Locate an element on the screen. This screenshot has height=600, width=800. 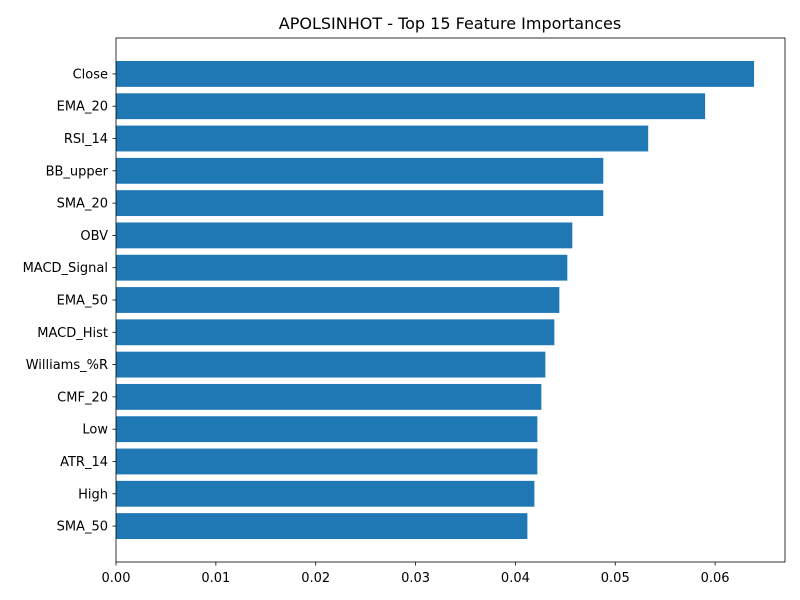
y-tick-label-ema-50: EMA_50 is located at coordinates (82, 301).